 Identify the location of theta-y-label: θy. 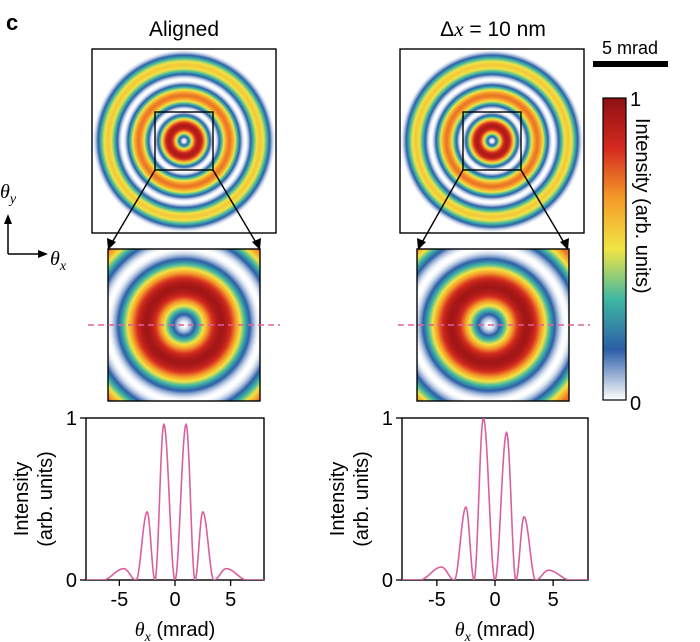
(8, 194).